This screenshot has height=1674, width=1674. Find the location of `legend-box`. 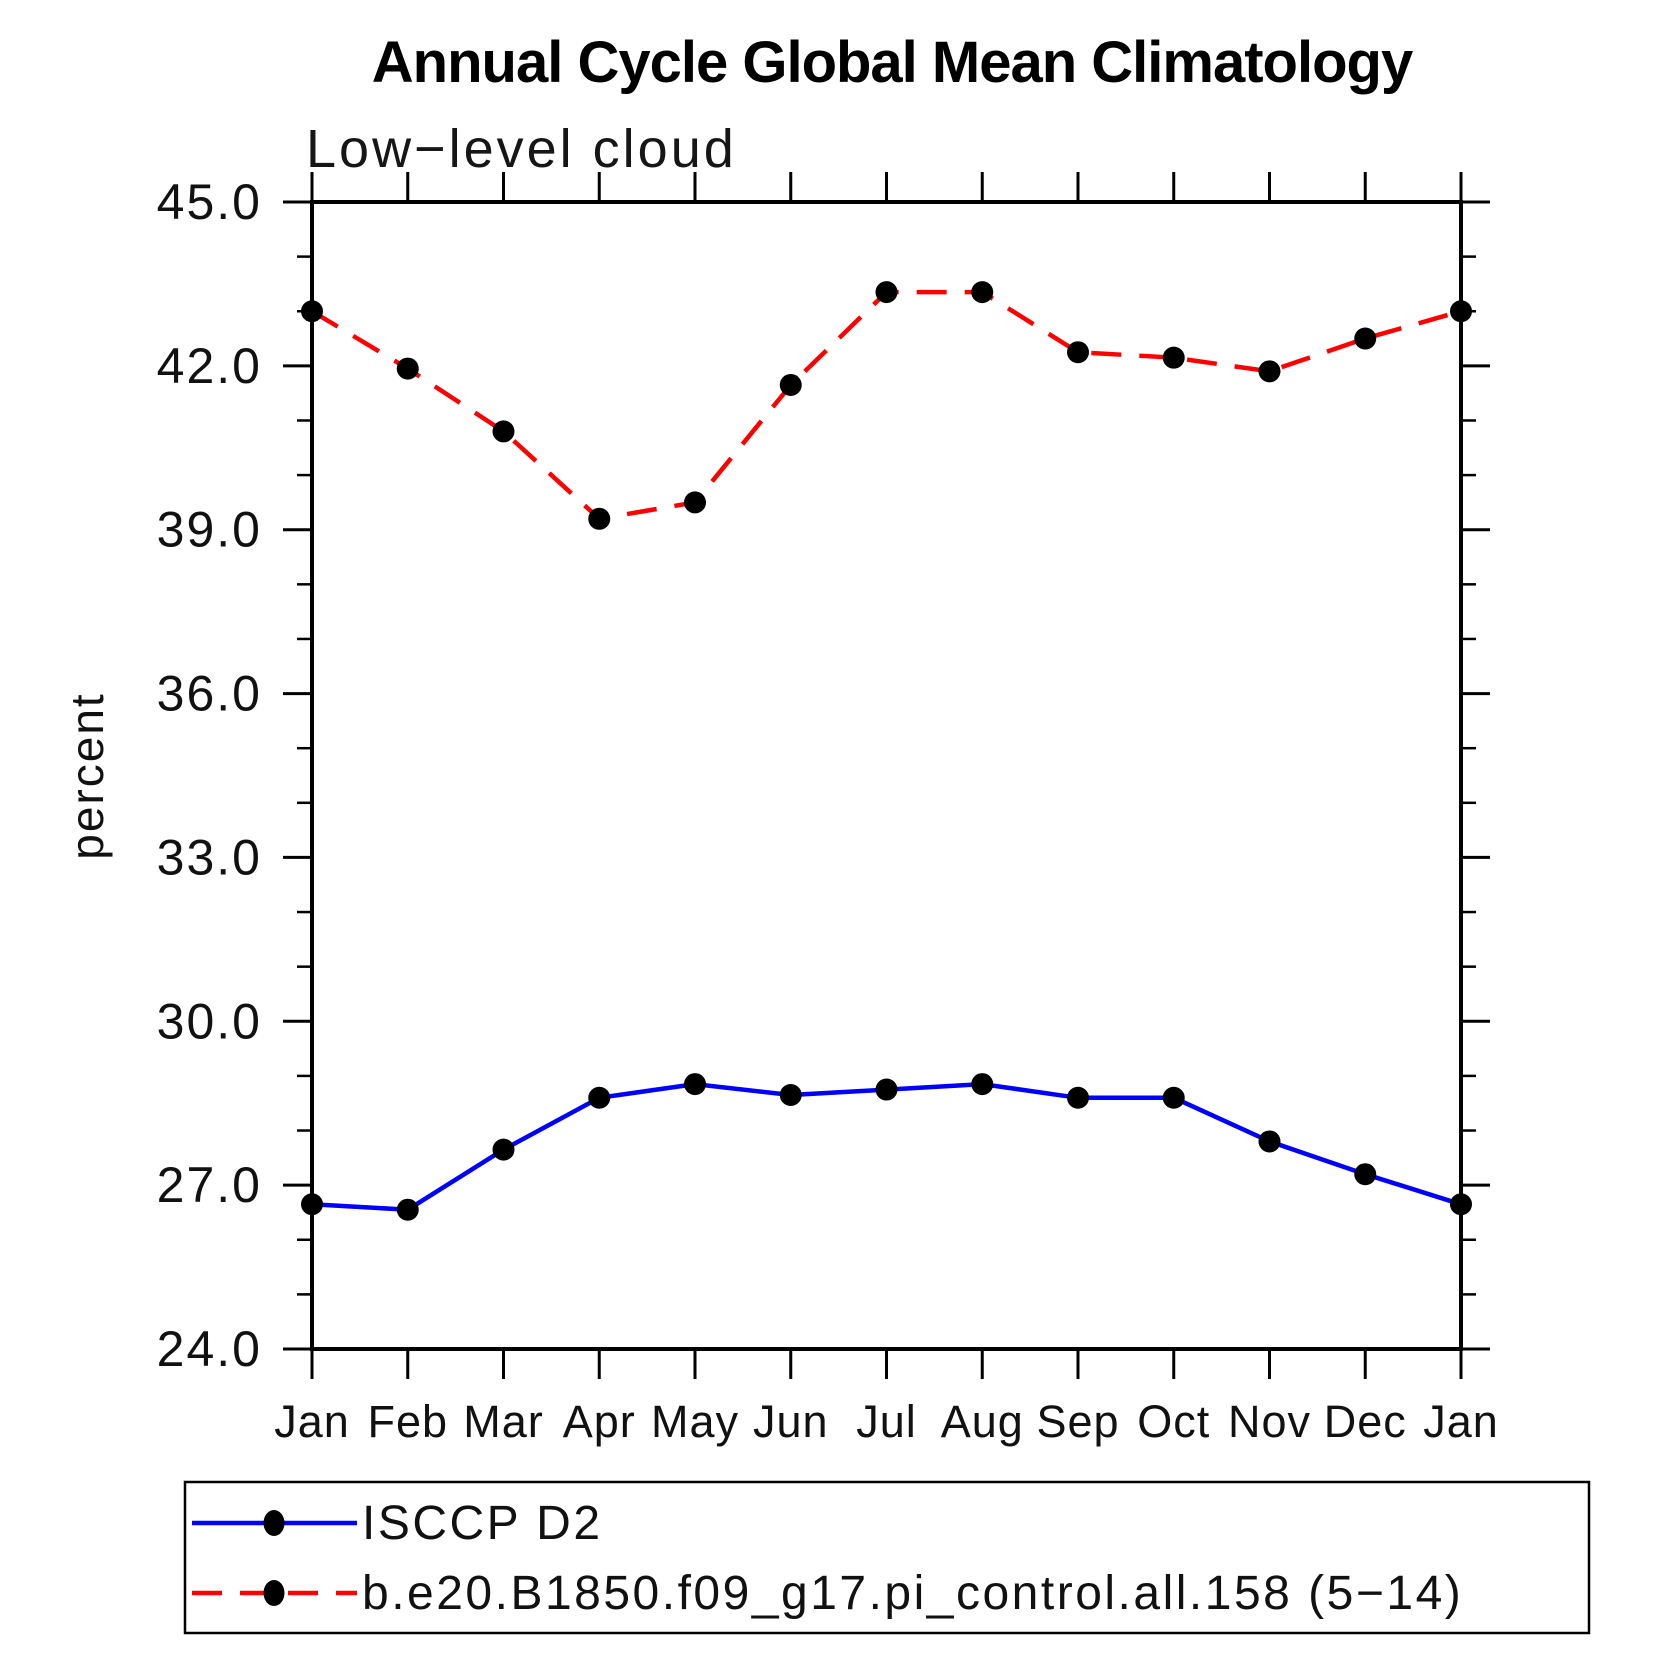

legend-box is located at coordinates (887, 1557).